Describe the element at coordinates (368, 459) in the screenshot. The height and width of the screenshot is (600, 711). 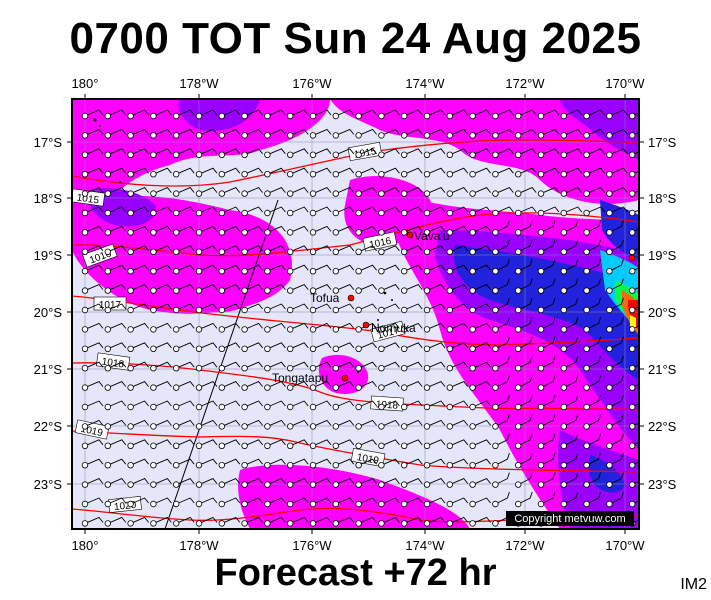
I see `isobar-label: 1019` at that location.